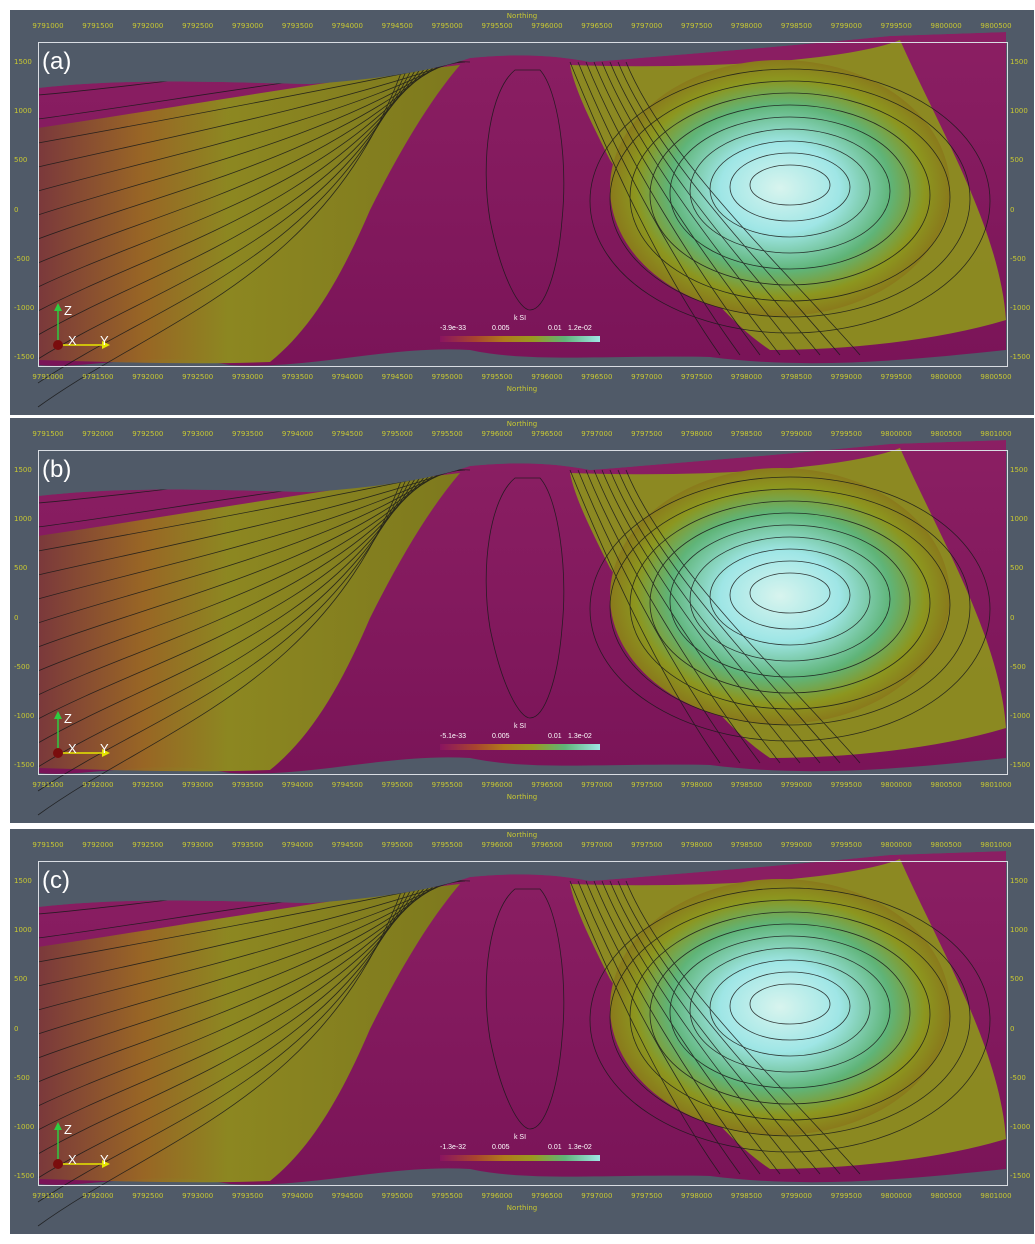 Image resolution: width=1035 pixels, height=1244 pixels. What do you see at coordinates (247, 377) in the screenshot?
I see `x-tick-label-bottom: 9793000` at bounding box center [247, 377].